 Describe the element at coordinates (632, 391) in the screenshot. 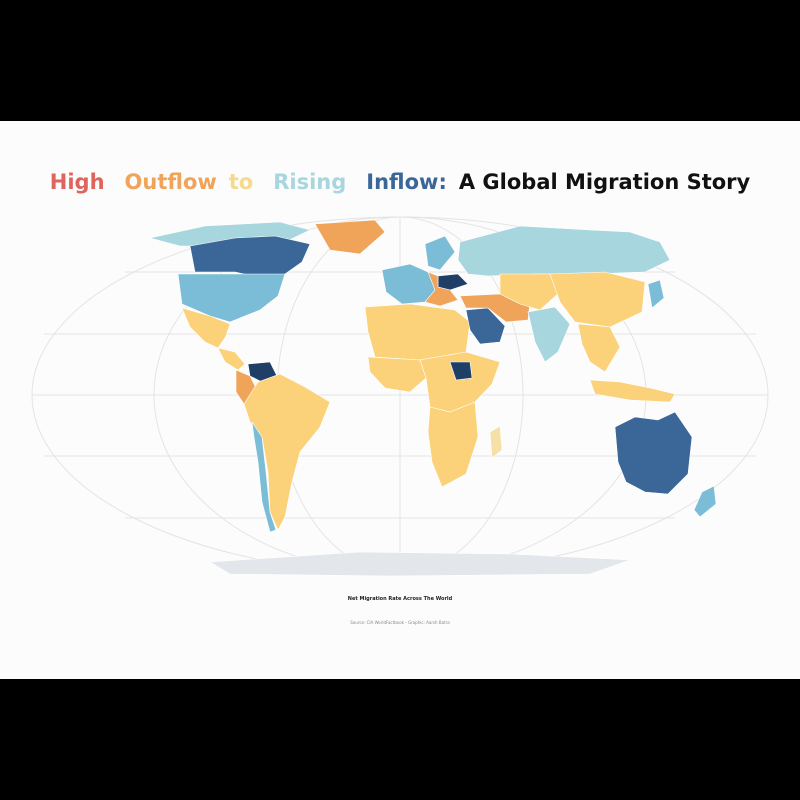

I see `region-indonesia` at that location.